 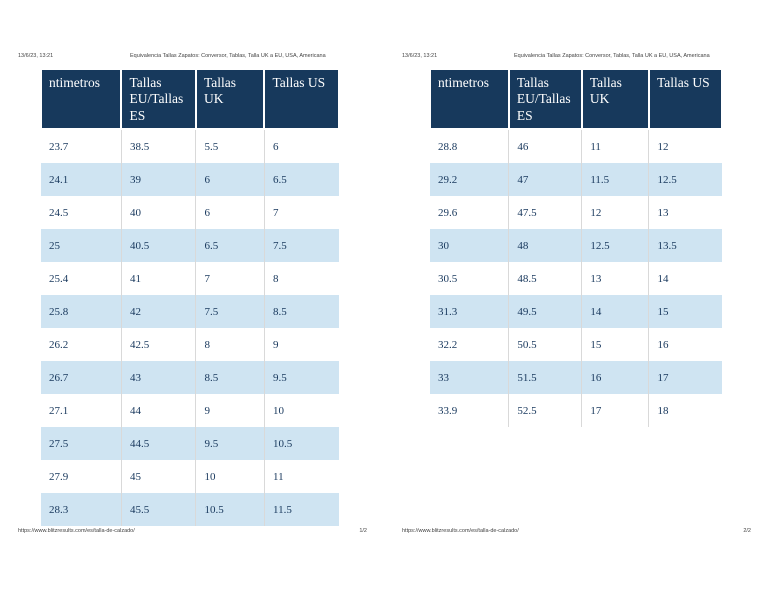 I want to click on table-cell: 25, so click(x=81, y=246).